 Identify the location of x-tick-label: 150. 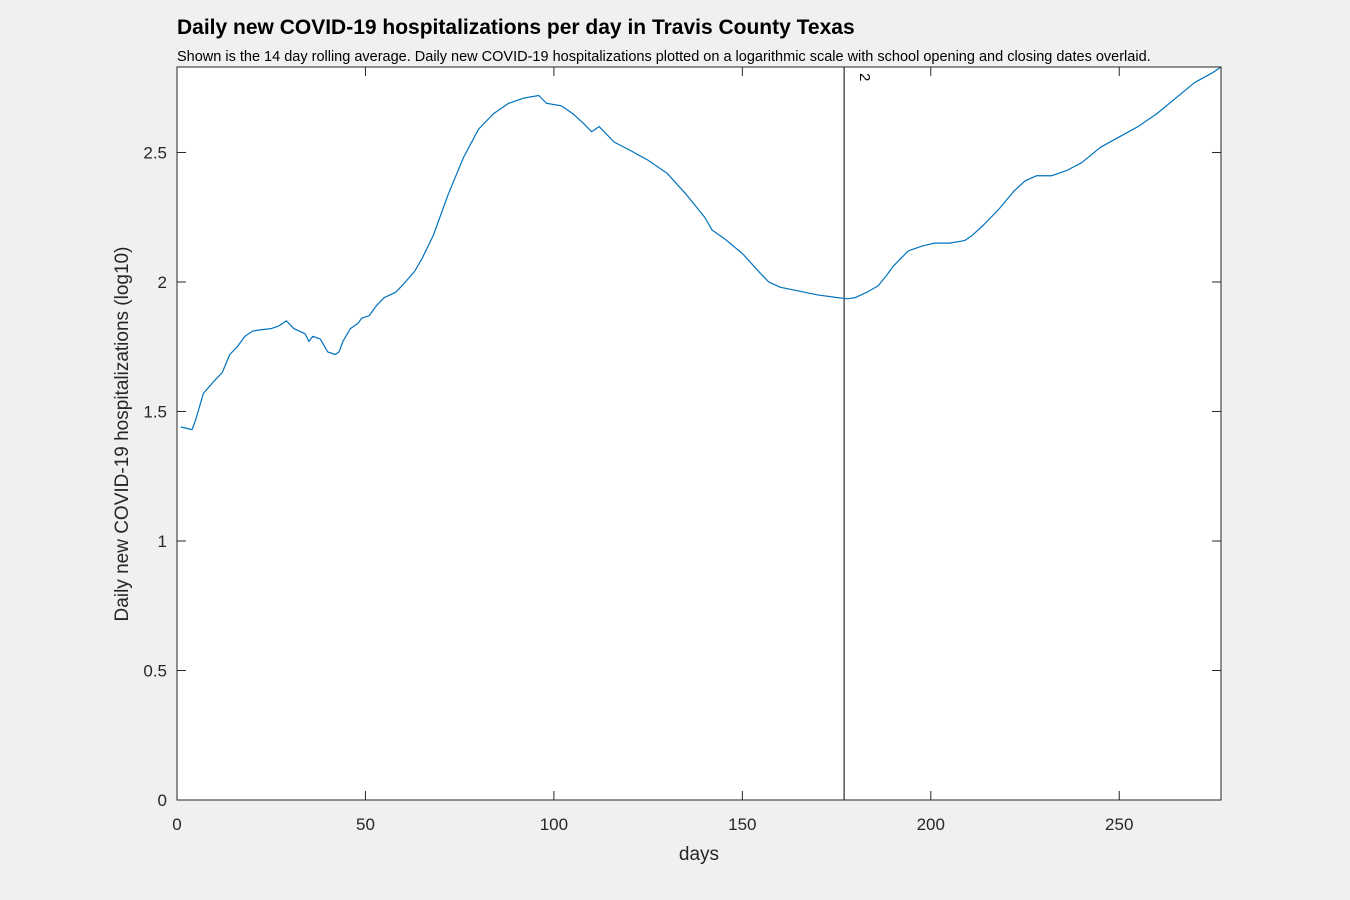
(742, 824).